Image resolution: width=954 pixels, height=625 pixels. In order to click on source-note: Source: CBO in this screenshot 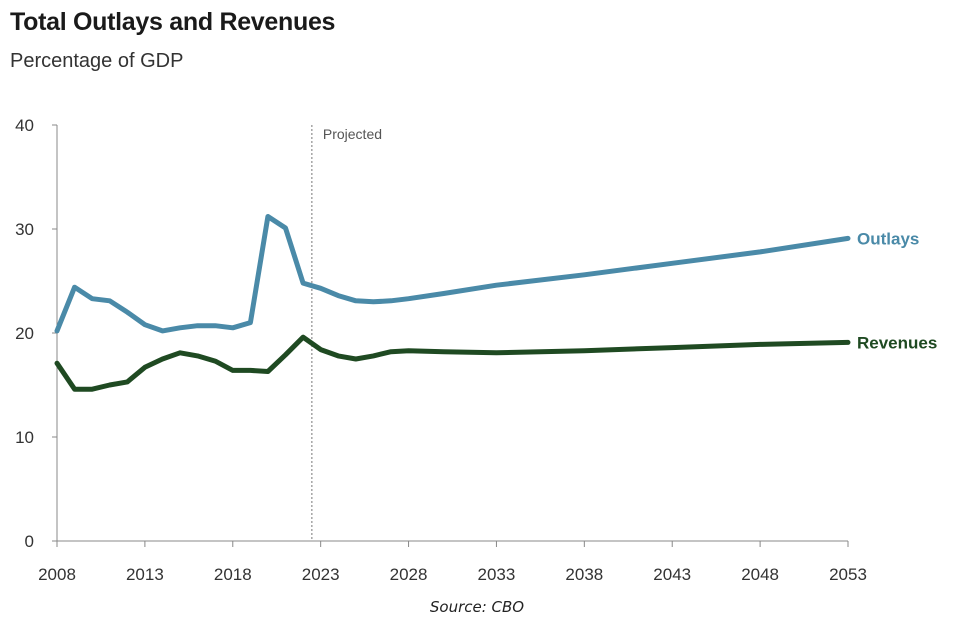, I will do `click(477, 607)`.